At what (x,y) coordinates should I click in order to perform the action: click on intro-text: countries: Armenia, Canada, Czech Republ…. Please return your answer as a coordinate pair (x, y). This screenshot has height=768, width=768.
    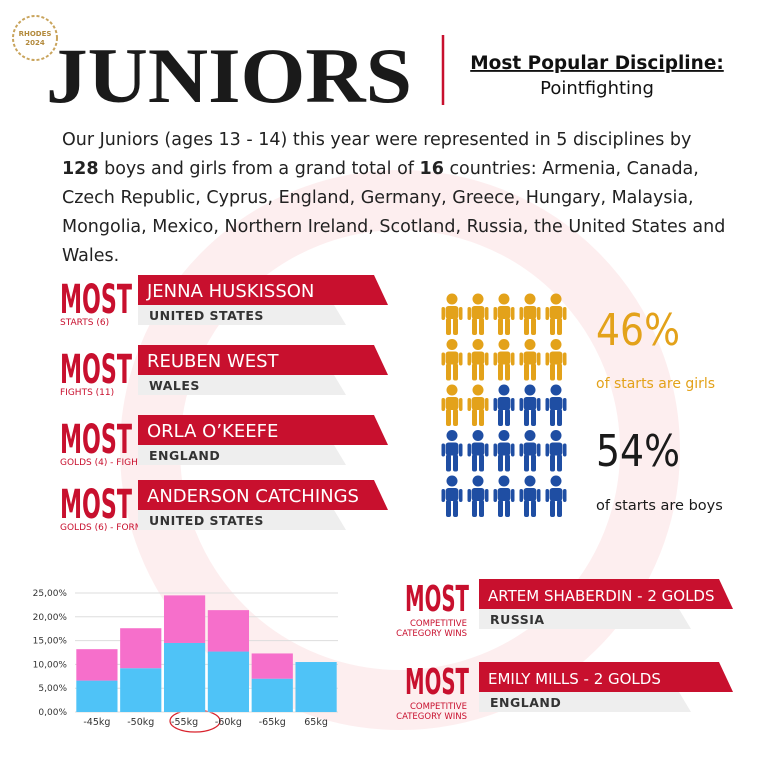
    Looking at the image, I should click on (394, 212).